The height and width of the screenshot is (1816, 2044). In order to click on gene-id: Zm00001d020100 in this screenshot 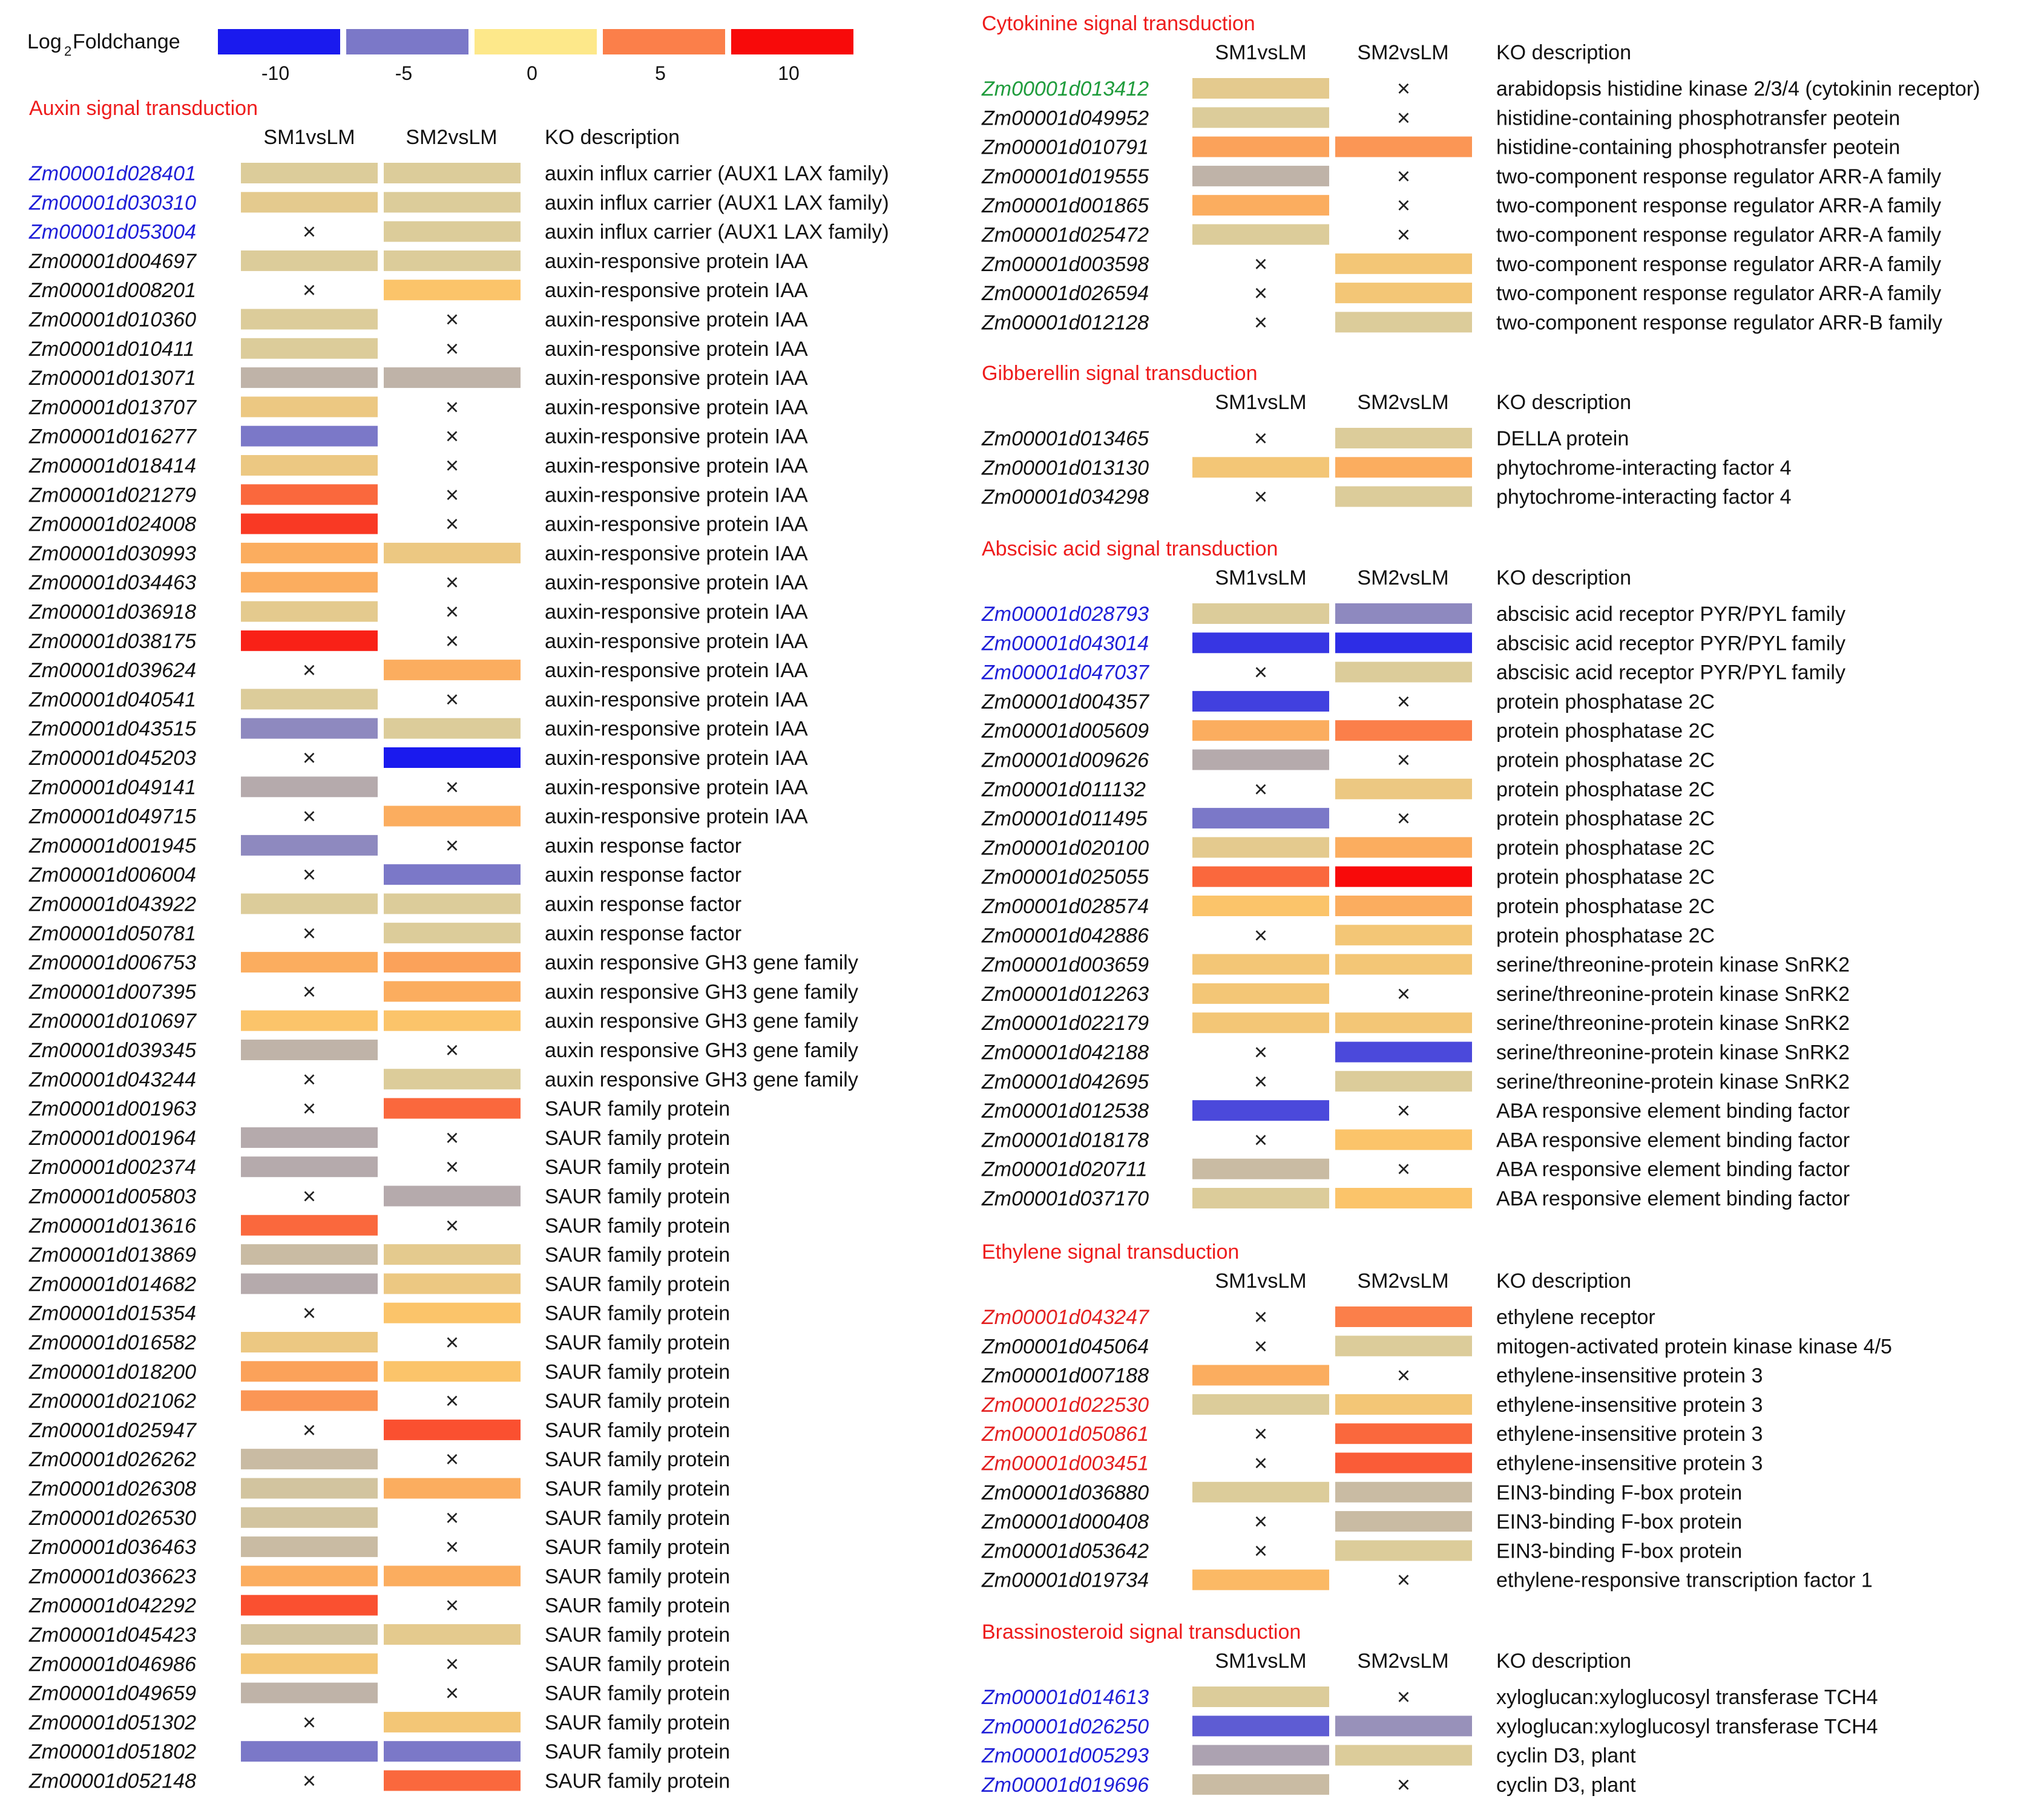, I will do `click(1065, 847)`.